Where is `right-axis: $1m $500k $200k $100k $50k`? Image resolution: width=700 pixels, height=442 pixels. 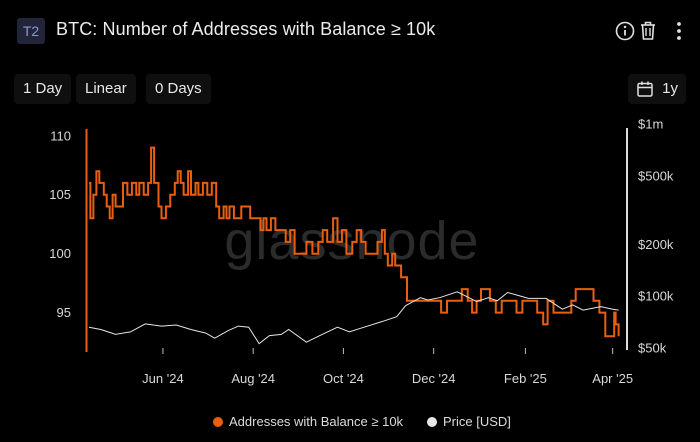 right-axis: $1m $500k $200k $100k $50k is located at coordinates (650, 236).